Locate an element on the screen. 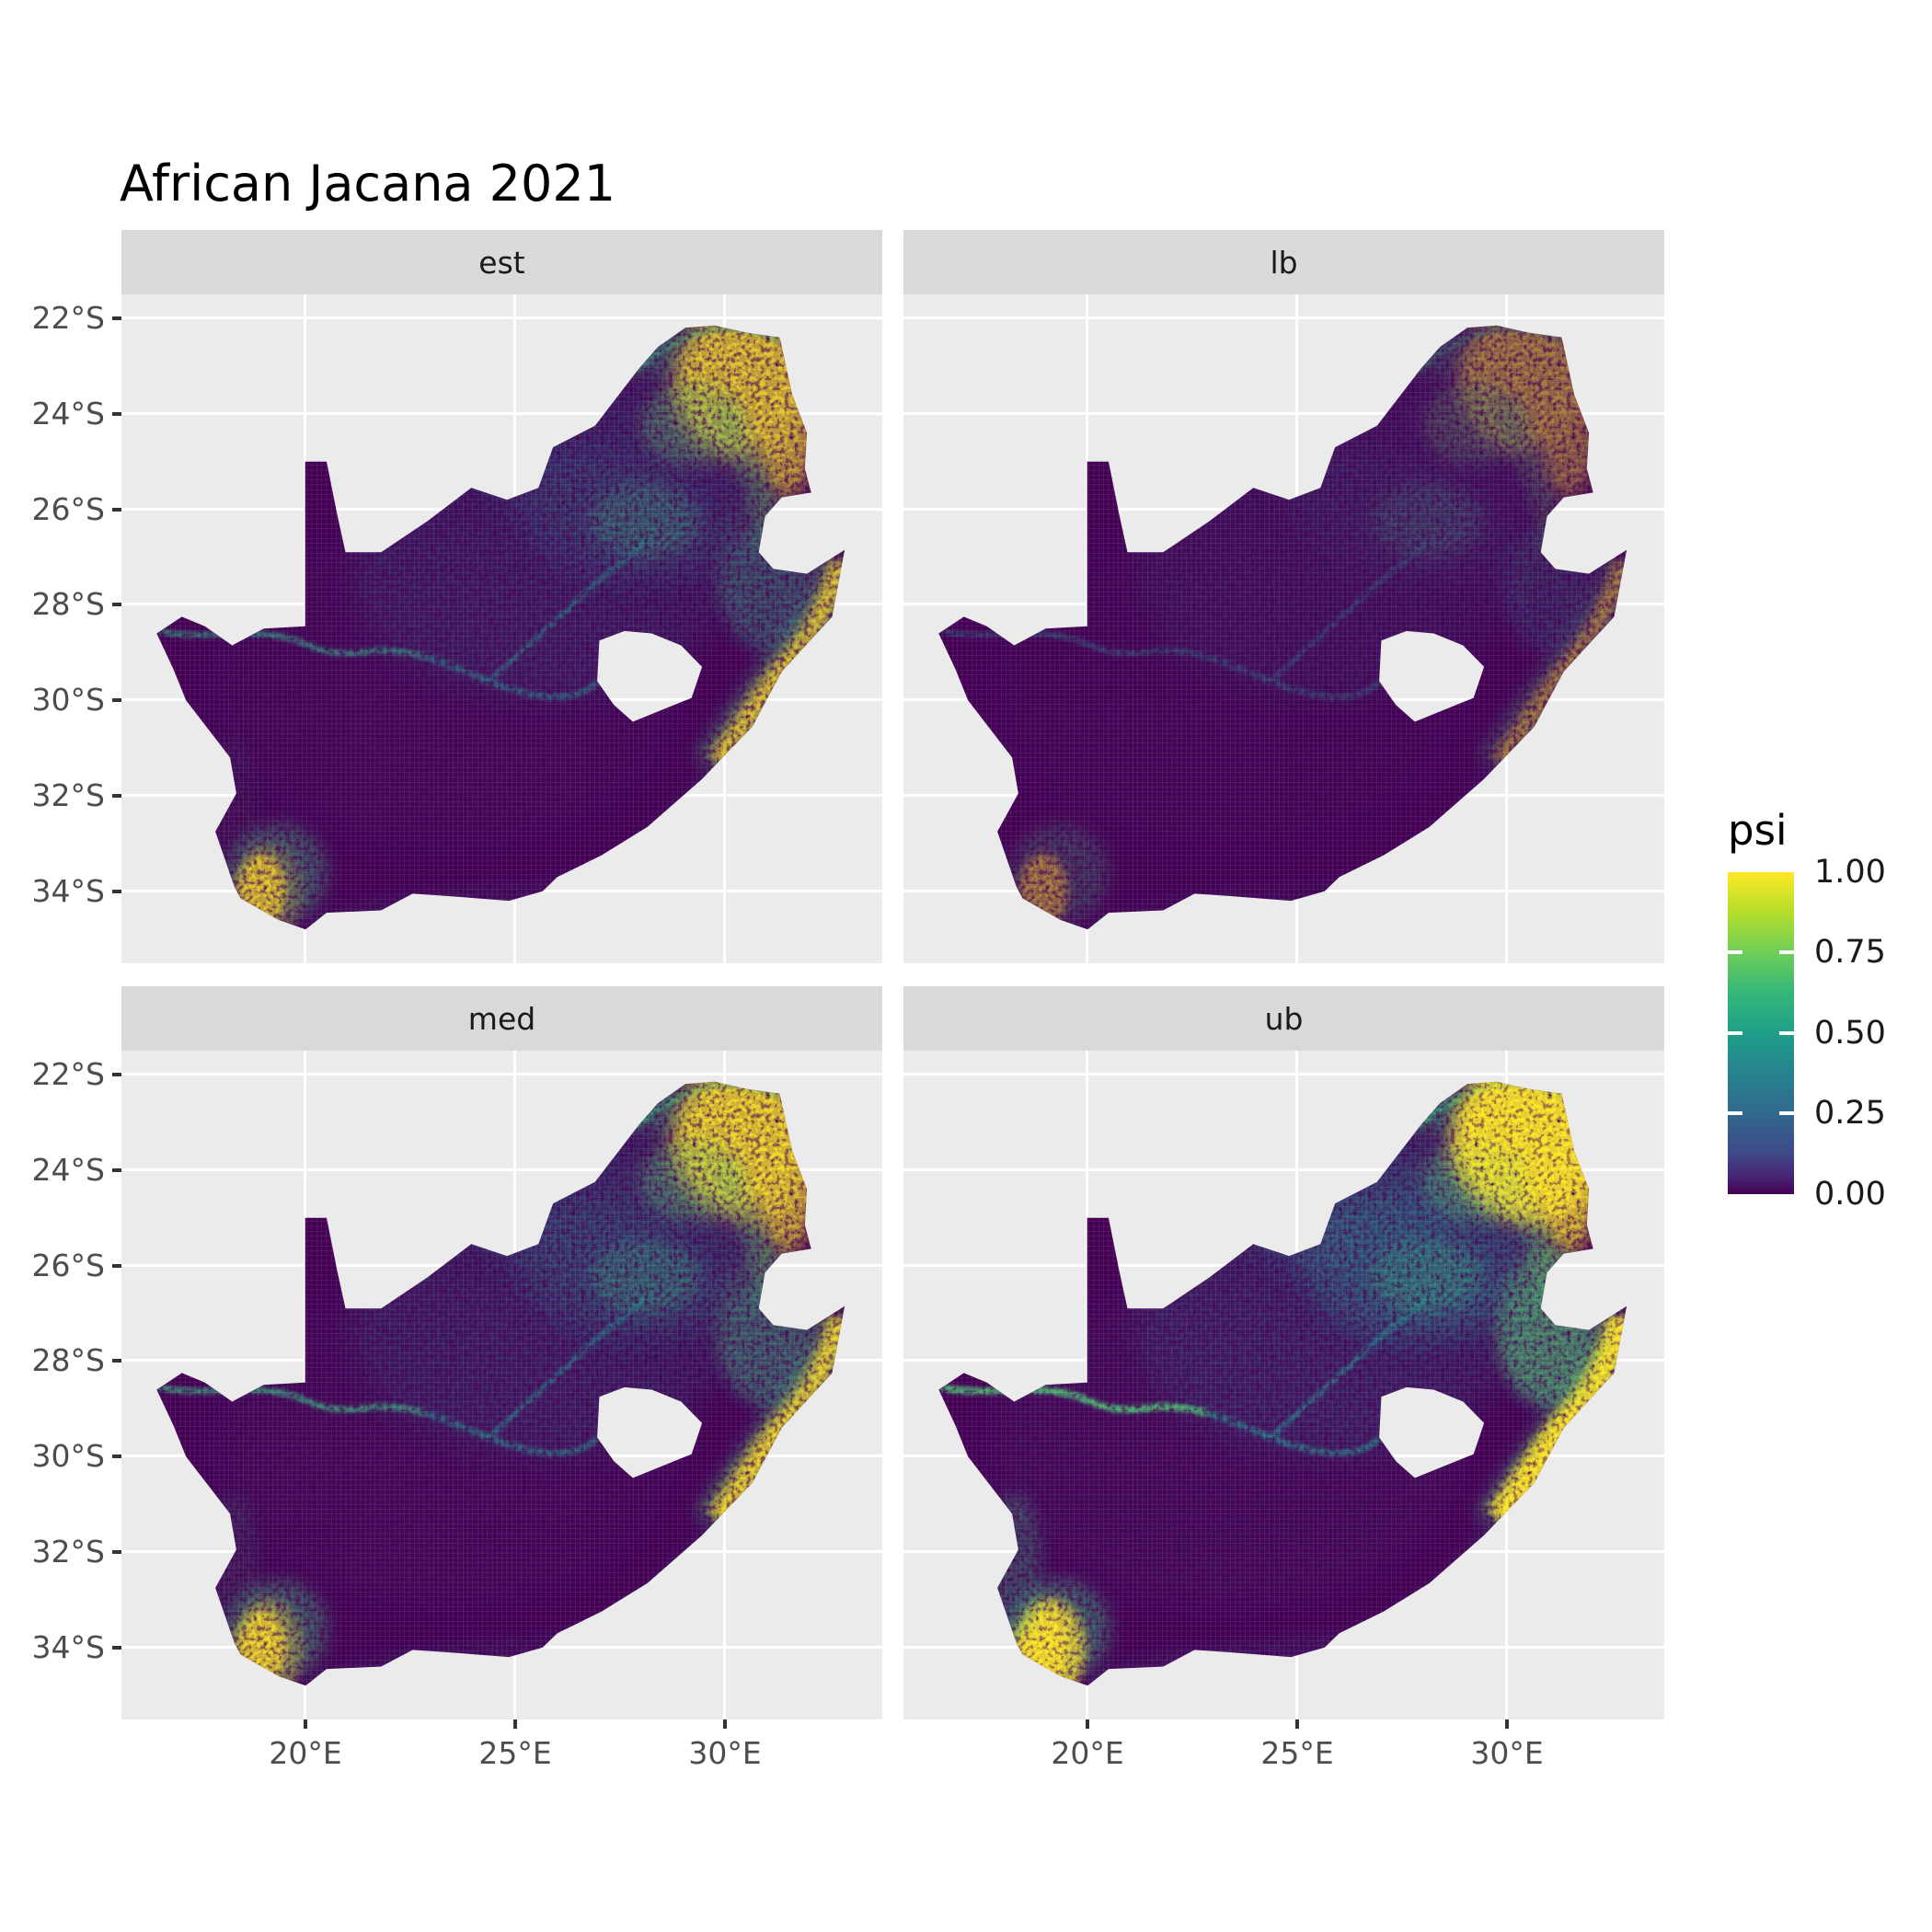 The image size is (1932, 1932). colorbar-tick-label: 1.00 is located at coordinates (1850, 872).